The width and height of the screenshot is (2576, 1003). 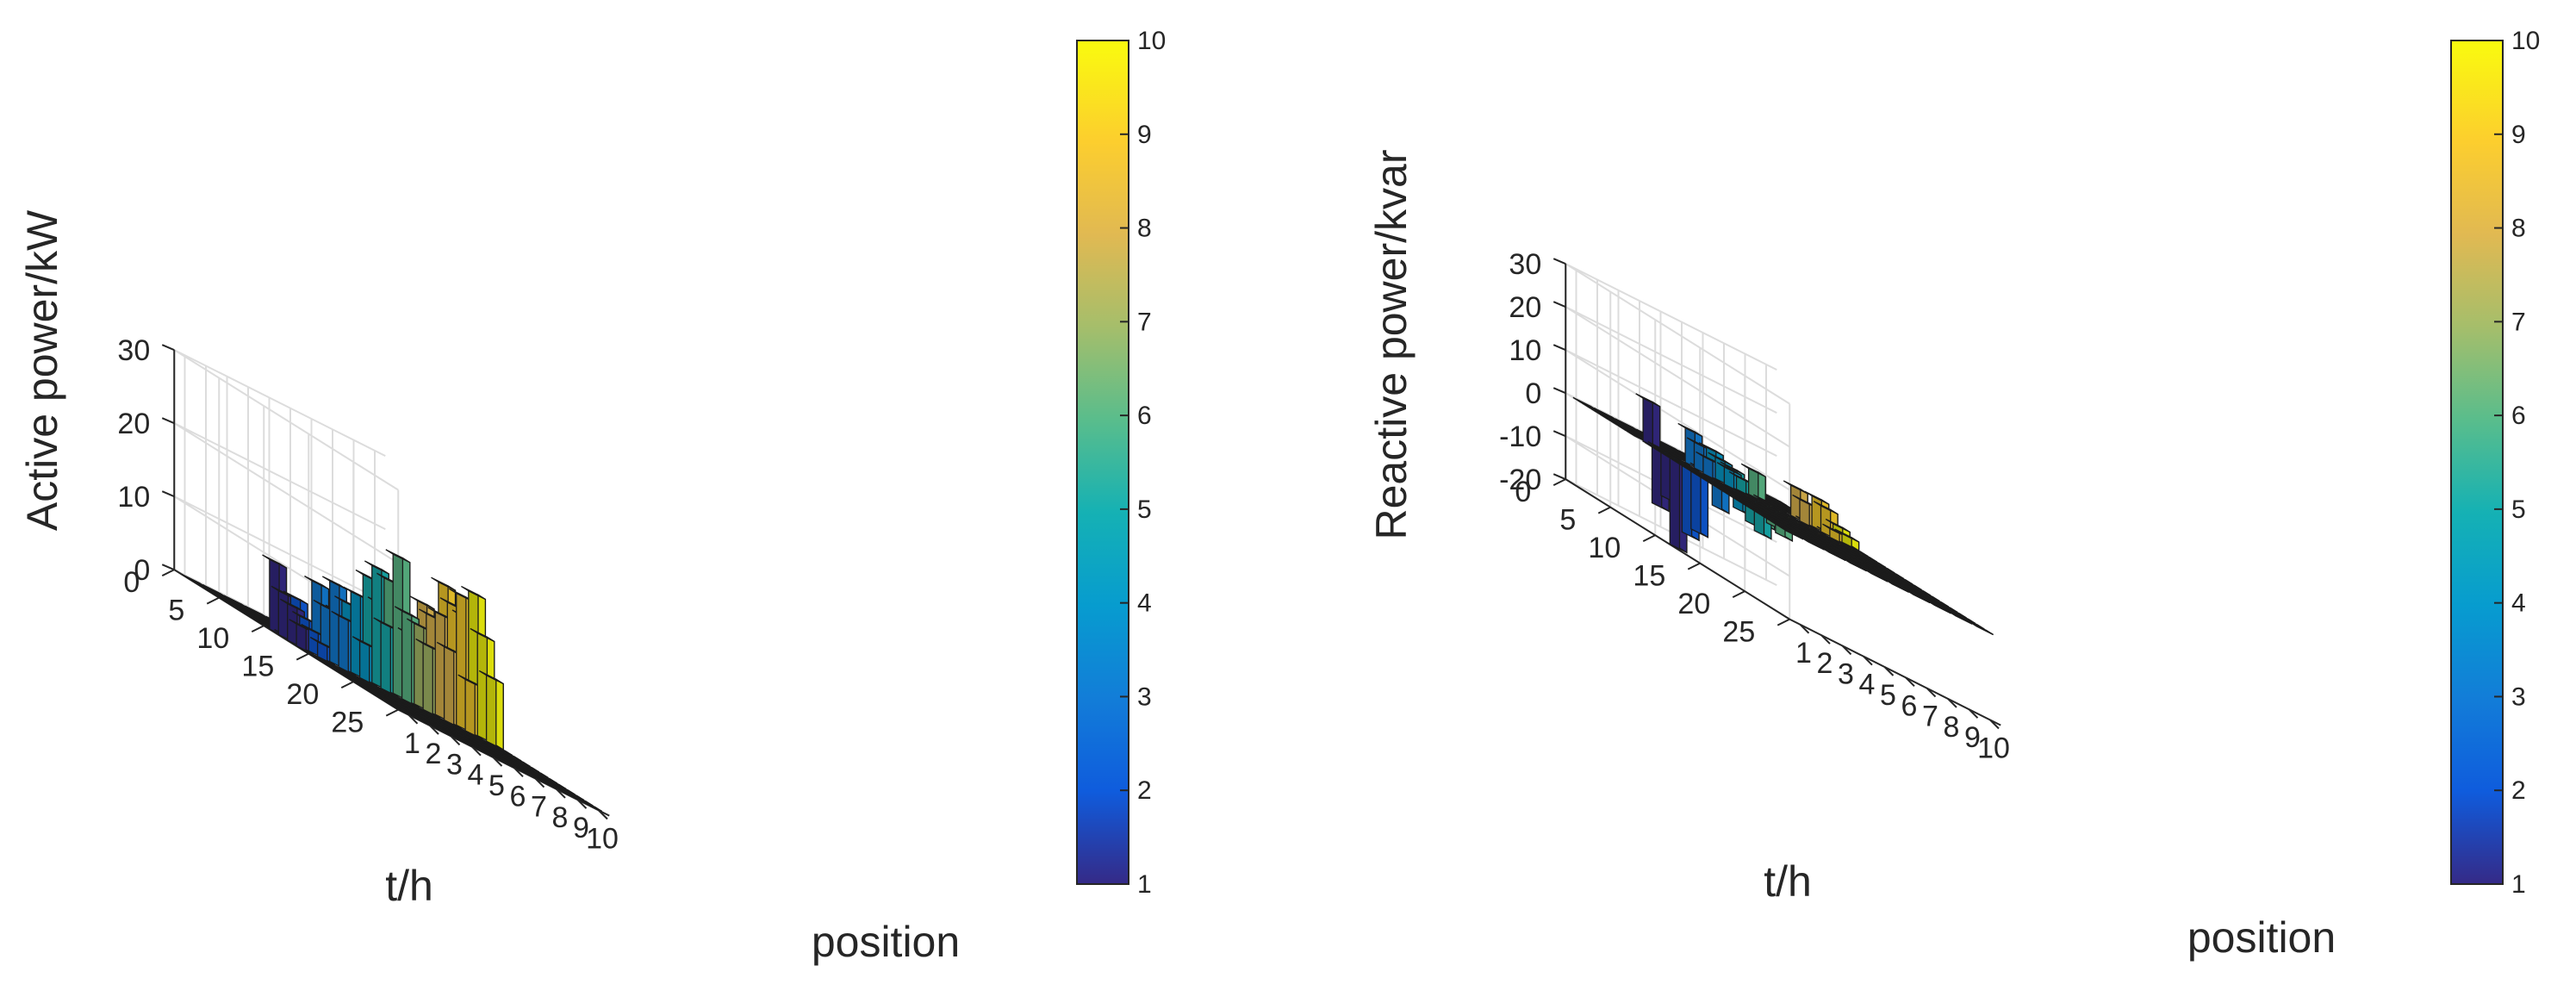 I want to click on z-tick-labels: -20 -10 0 10 20 30, so click(x=1532, y=372).